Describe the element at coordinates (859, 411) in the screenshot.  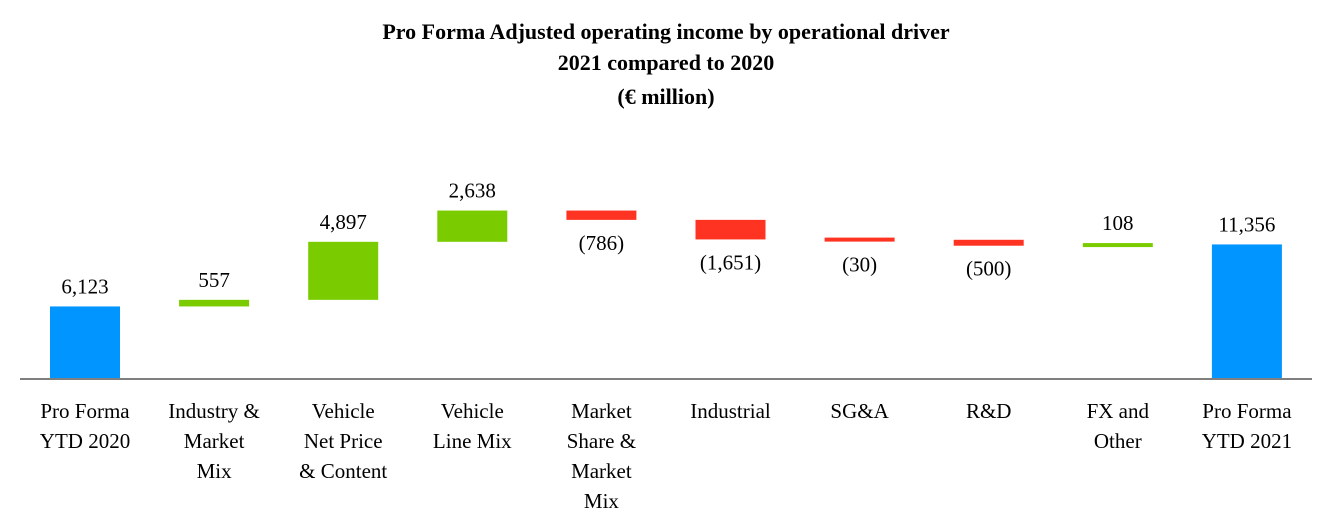
I see `category-label-7: SG&A` at that location.